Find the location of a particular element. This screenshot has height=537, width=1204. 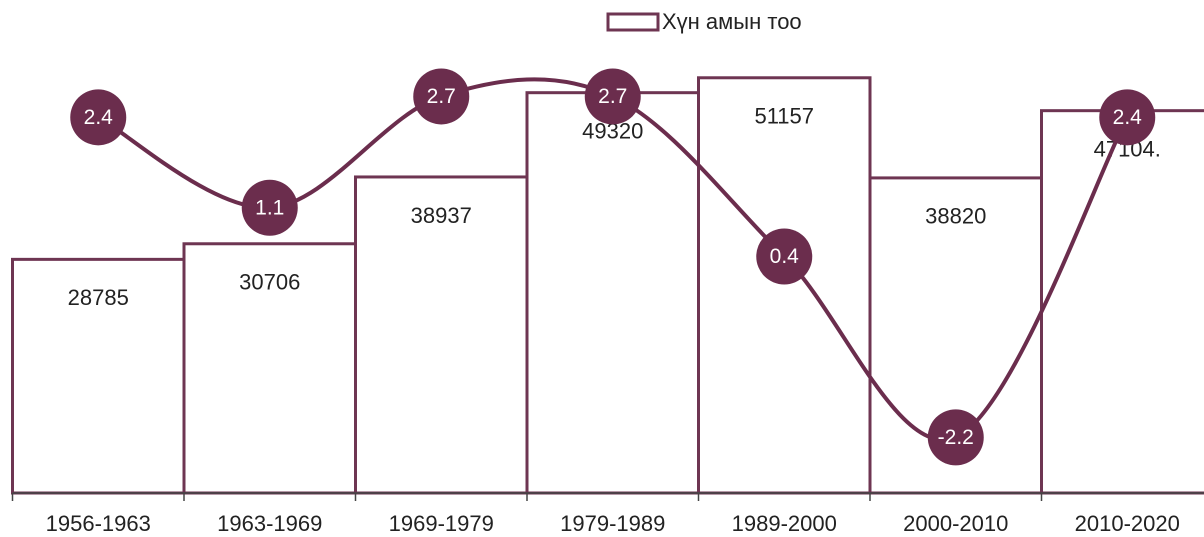

x-tick-label: 2010-2020 is located at coordinates (1127, 523).